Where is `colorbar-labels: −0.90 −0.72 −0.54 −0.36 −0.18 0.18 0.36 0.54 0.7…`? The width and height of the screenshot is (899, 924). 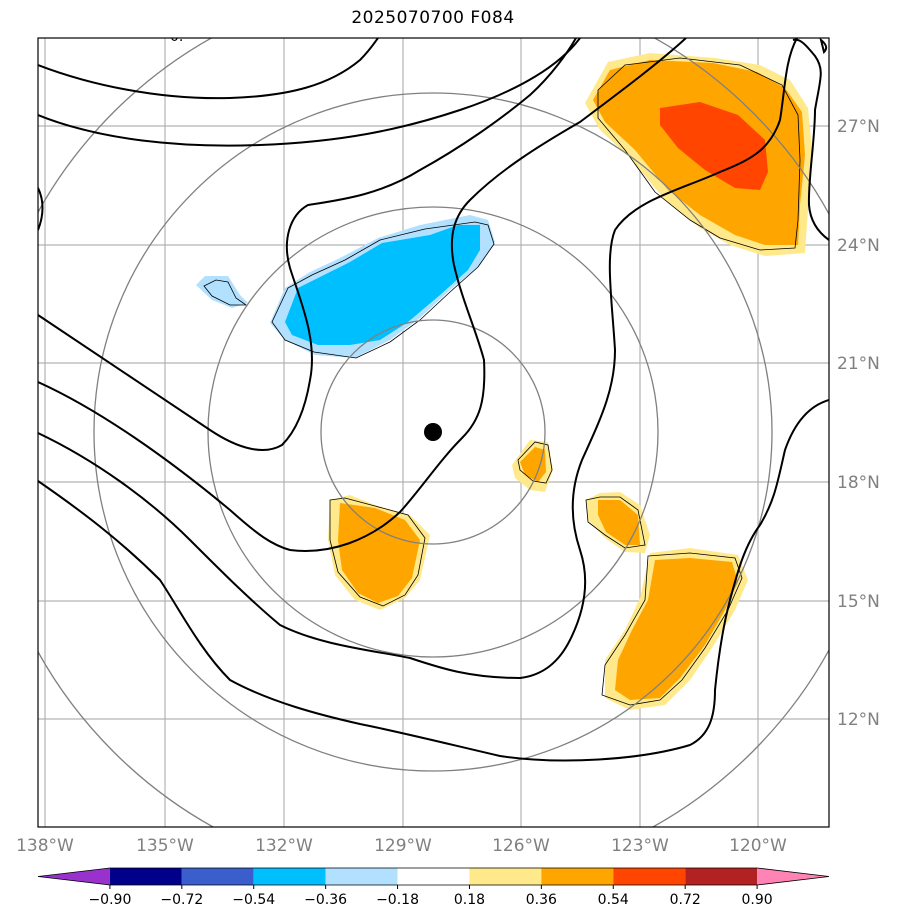 colorbar-labels: −0.90 −0.72 −0.54 −0.36 −0.18 0.18 0.36 0.54 0.7… is located at coordinates (430, 900).